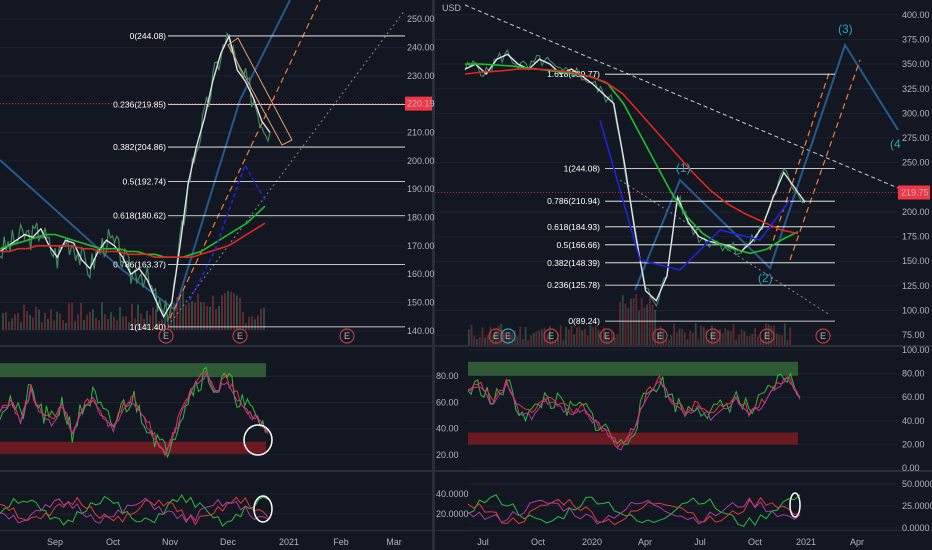 This screenshot has height=550, width=932. What do you see at coordinates (632, 159) in the screenshot?
I see `ma-green-line` at bounding box center [632, 159].